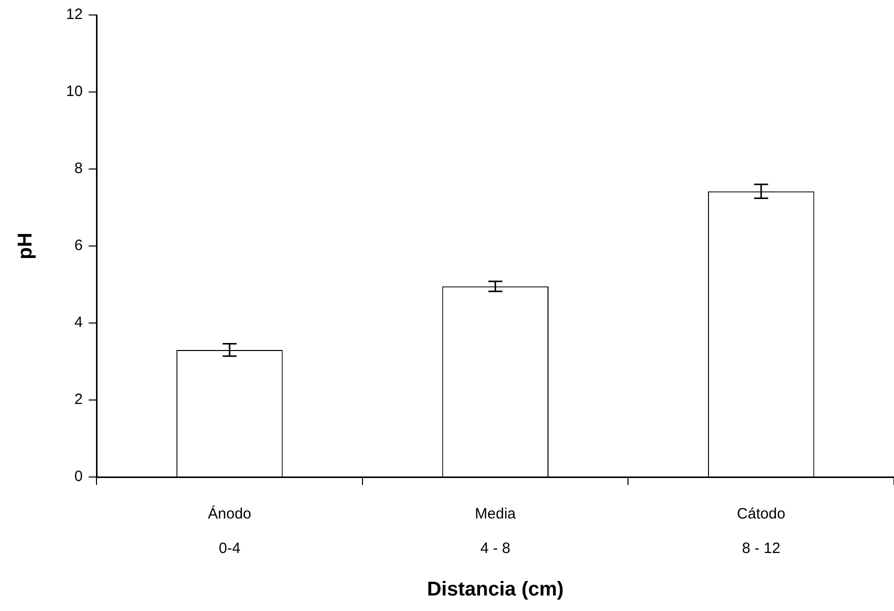 Image resolution: width=894 pixels, height=611 pixels. Describe the element at coordinates (761, 531) in the screenshot. I see `x-tick-label: Cátodo 8 - 12` at that location.